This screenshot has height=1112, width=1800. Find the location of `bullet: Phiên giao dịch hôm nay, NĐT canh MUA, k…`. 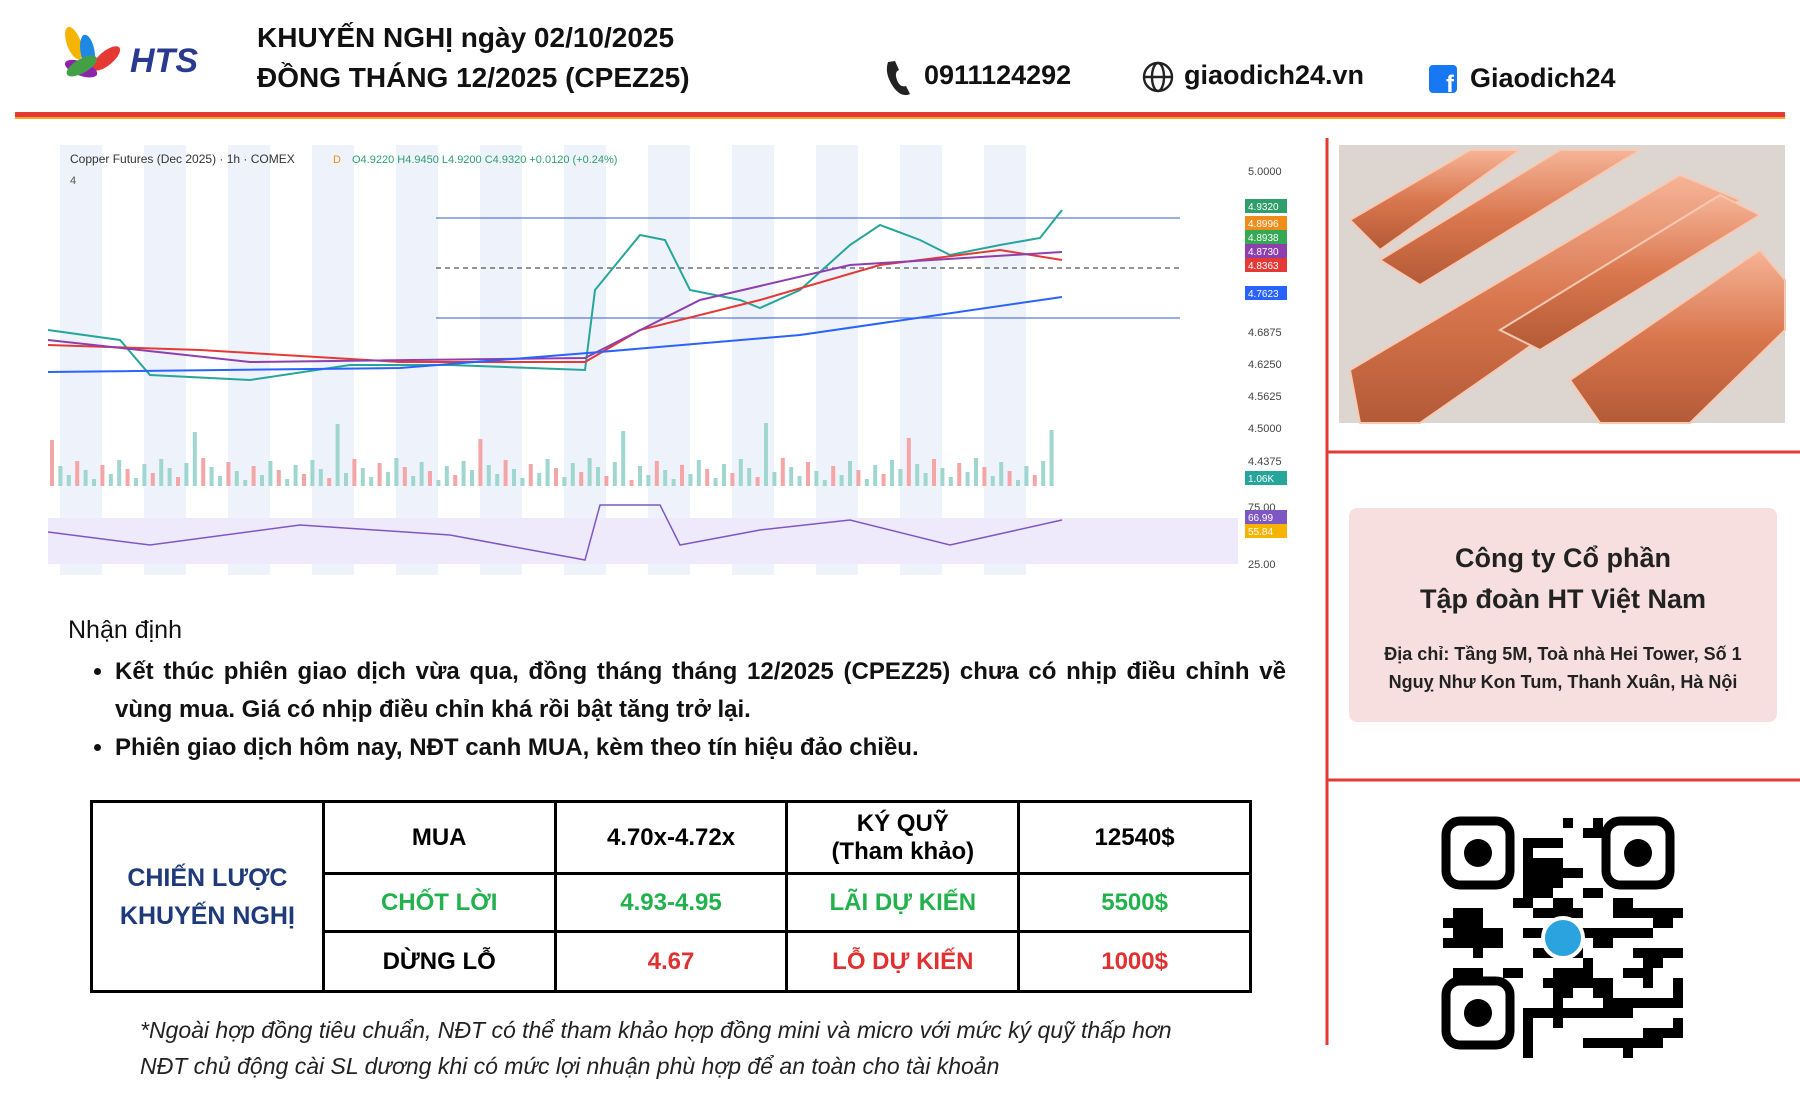

bullet: Phiên giao dịch hôm nay, NĐT canh MUA, k… is located at coordinates (700, 748).